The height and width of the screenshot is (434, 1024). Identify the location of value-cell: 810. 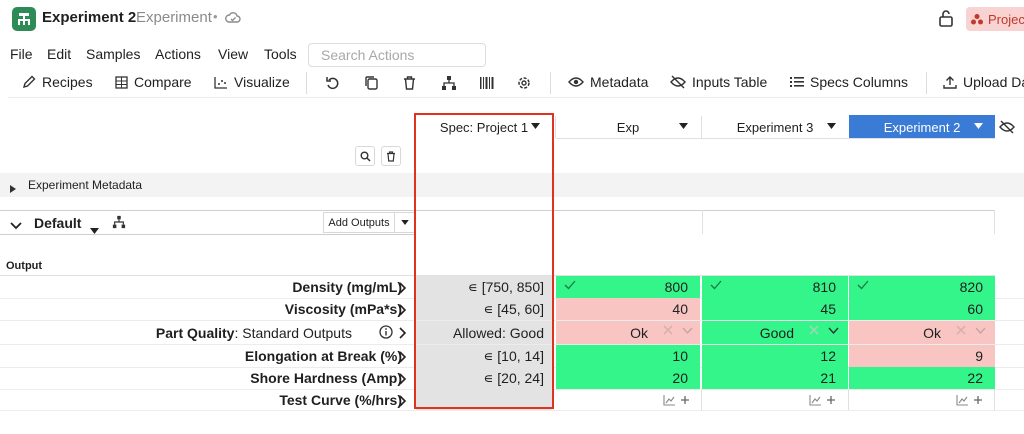
(775, 287).